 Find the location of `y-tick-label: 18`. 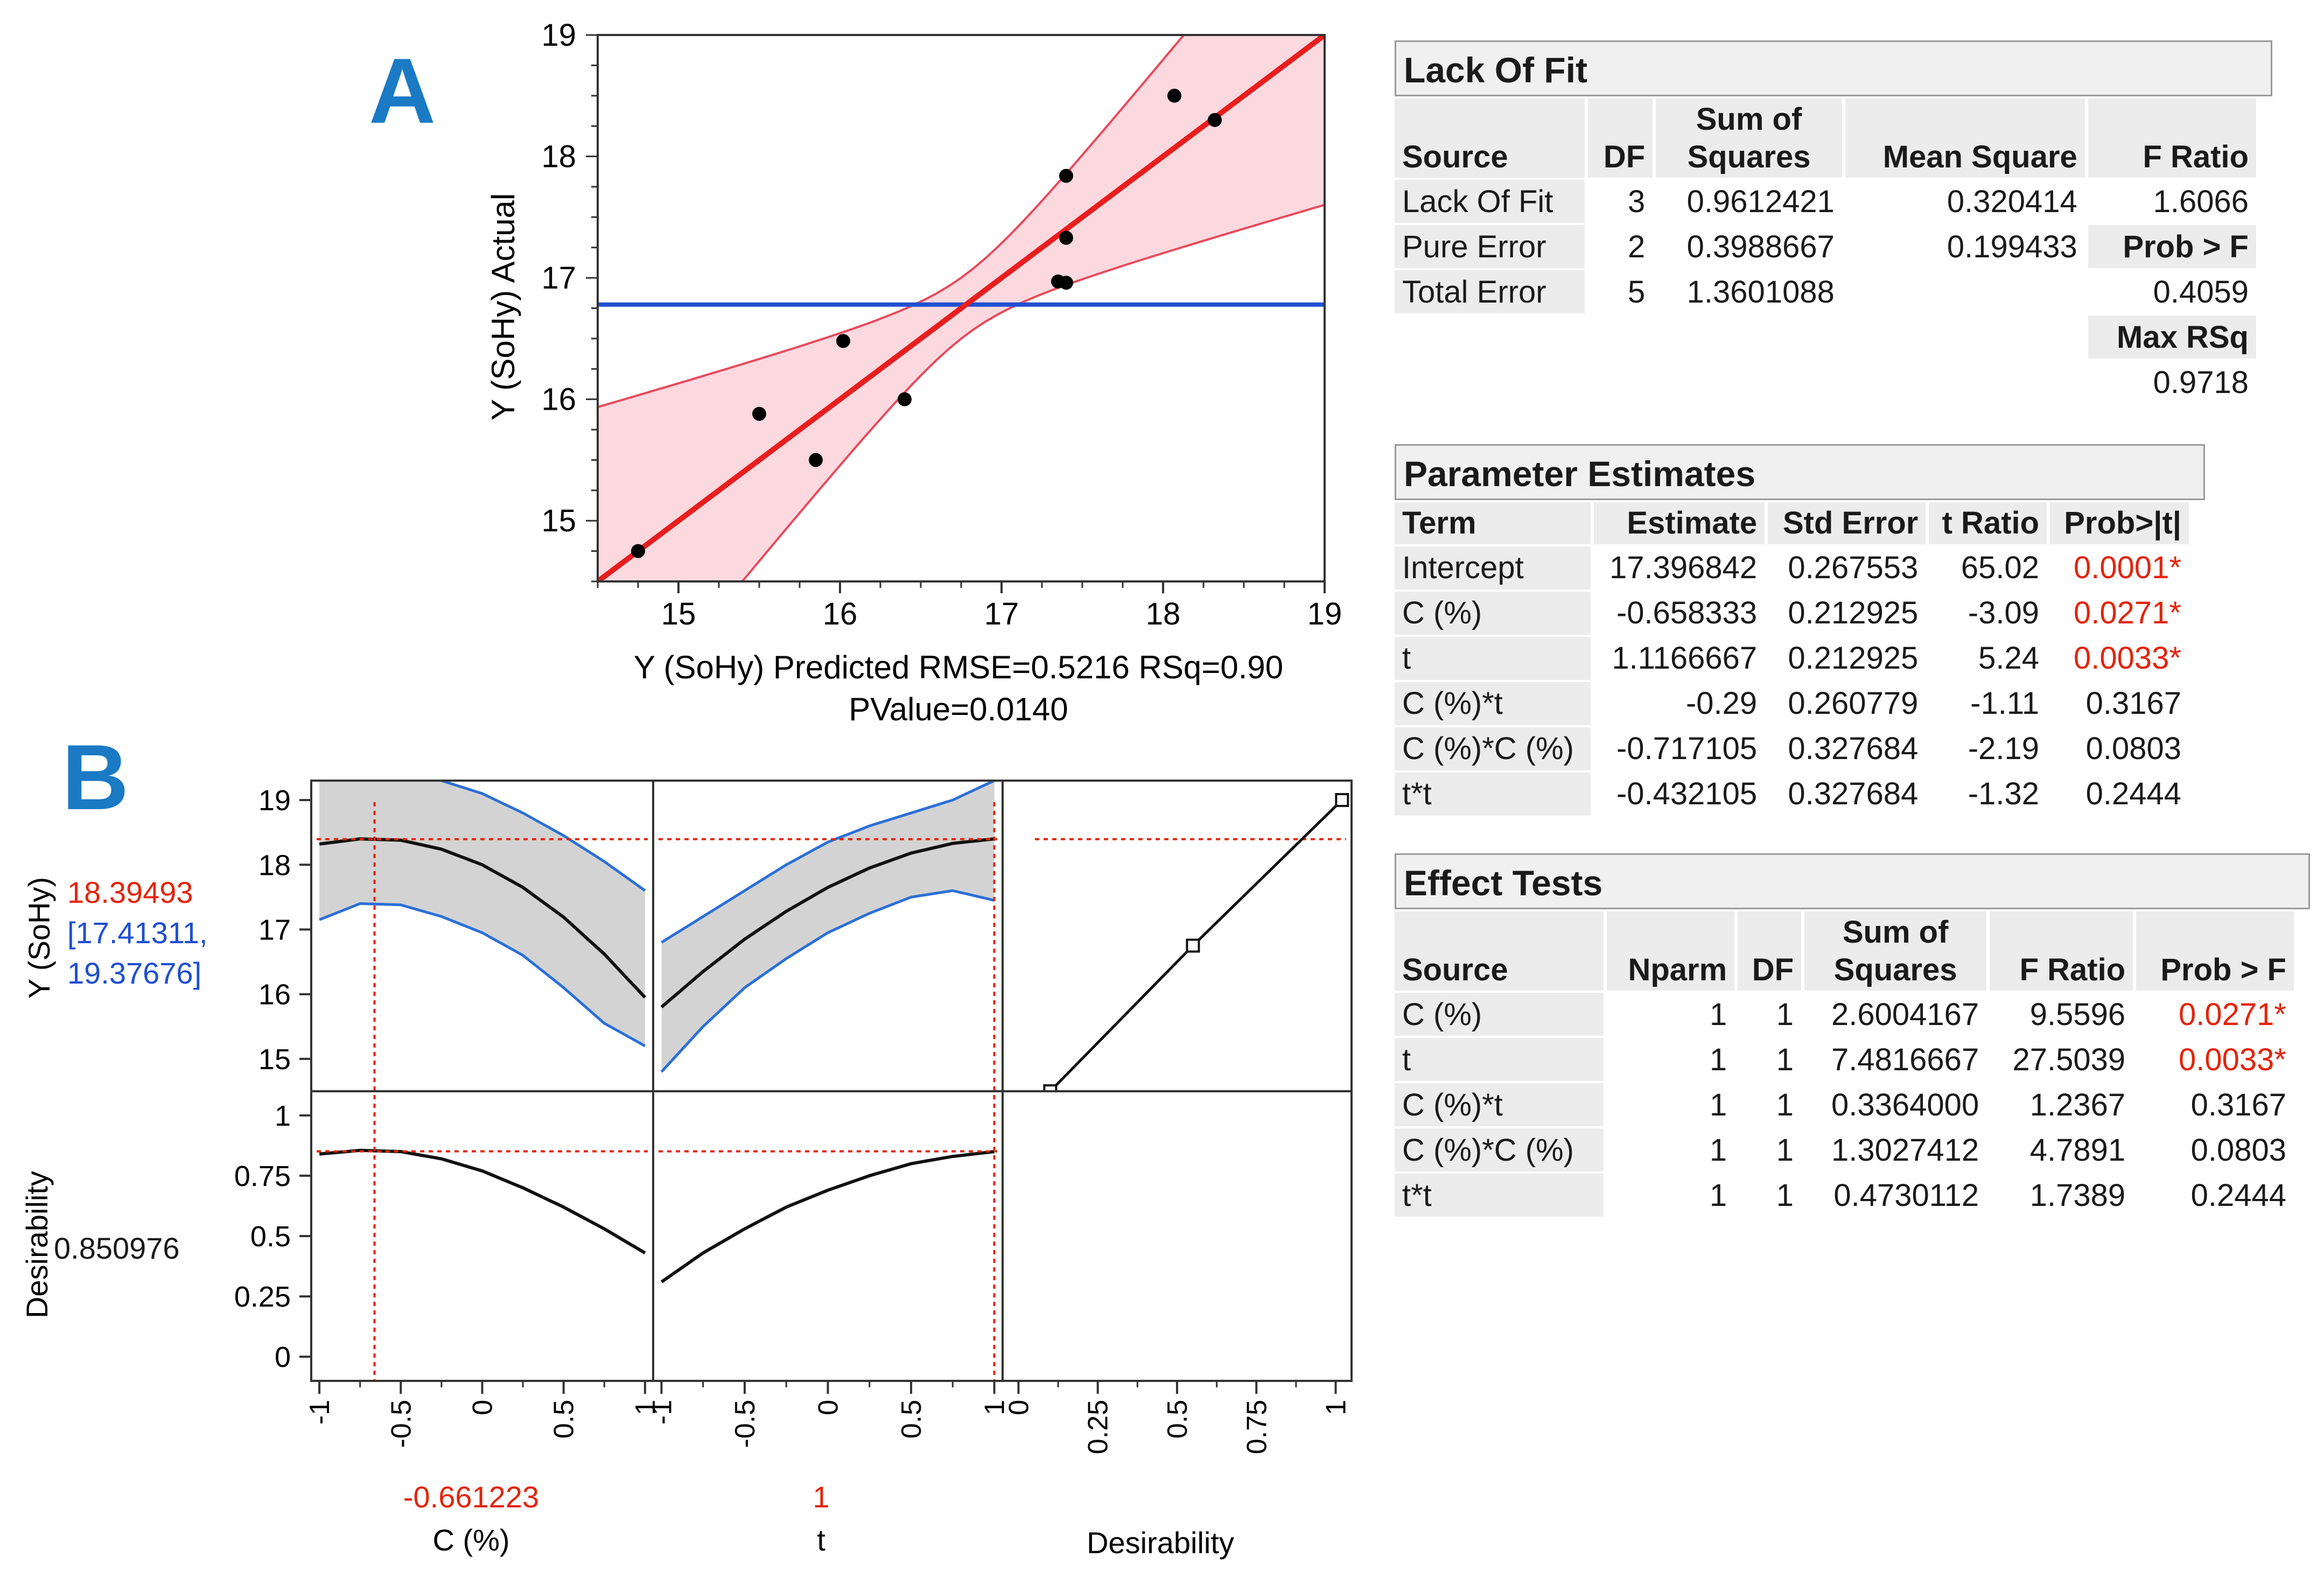

y-tick-label: 18 is located at coordinates (274, 865).